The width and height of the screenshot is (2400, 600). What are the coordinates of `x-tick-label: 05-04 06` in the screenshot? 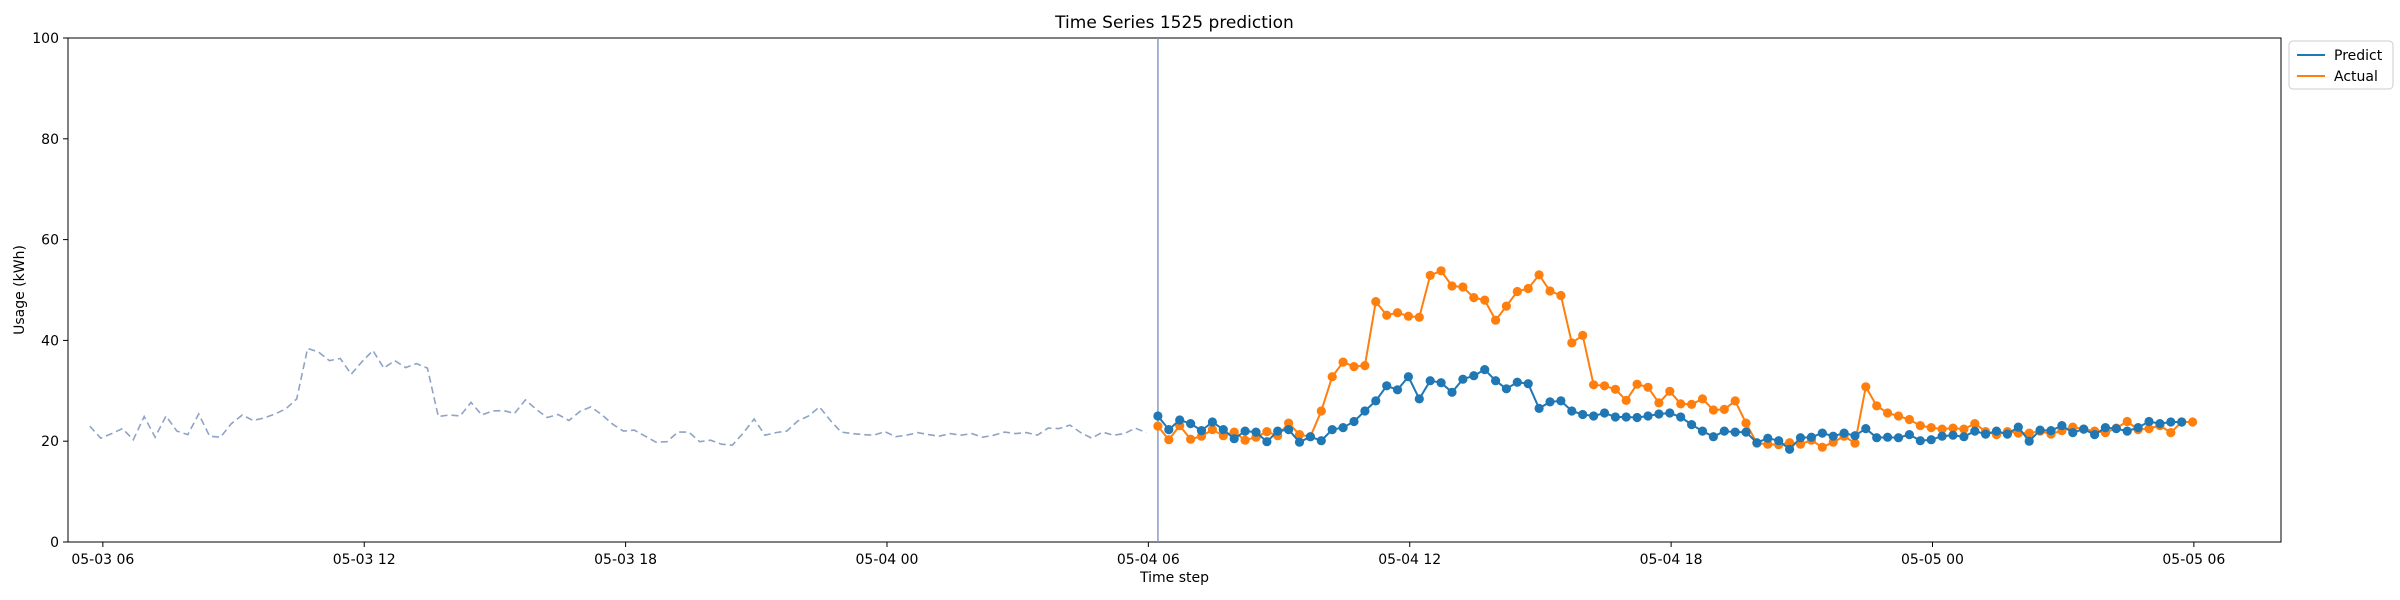 It's located at (1148, 560).